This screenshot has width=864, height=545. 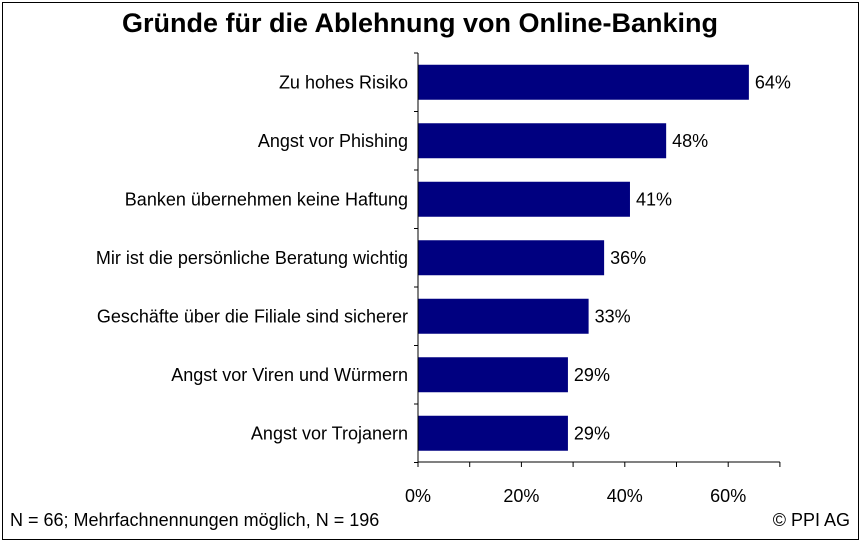 I want to click on x-tick-label-3: 60%, so click(x=728, y=496).